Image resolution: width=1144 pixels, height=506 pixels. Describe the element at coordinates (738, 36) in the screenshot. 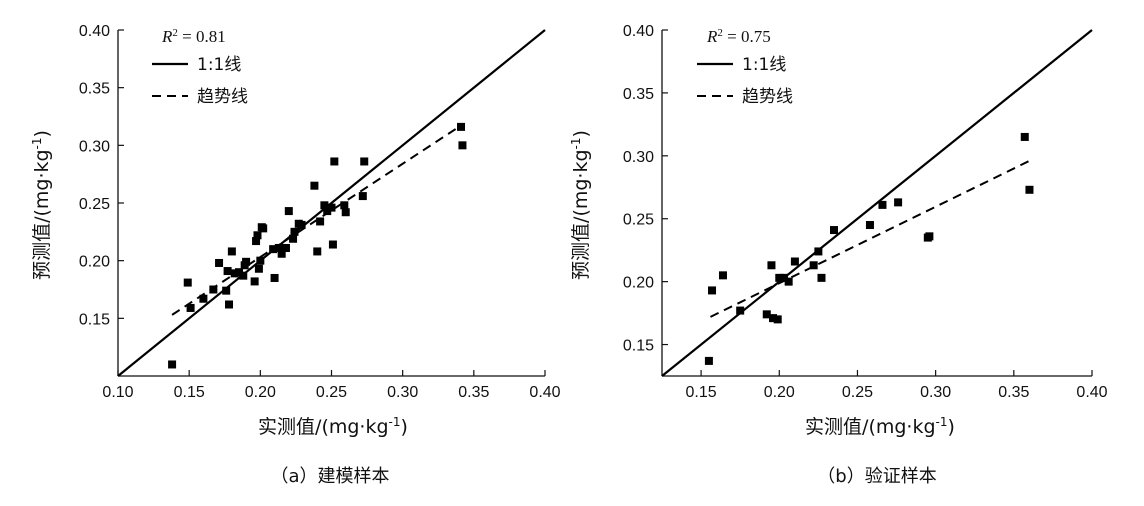

I see `r-squared-label: R2 = 0.75` at that location.